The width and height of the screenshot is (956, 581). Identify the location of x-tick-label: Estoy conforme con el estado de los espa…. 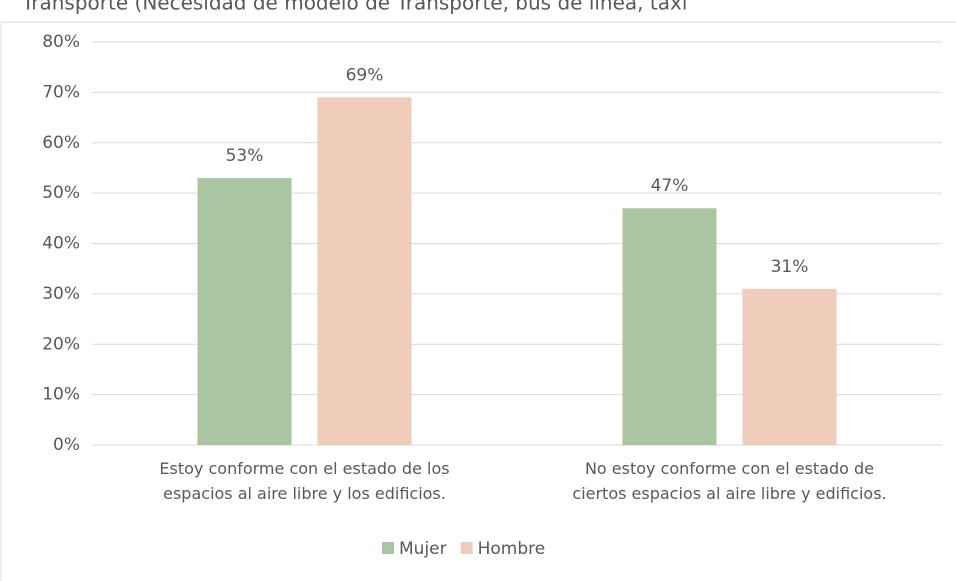
(304, 481).